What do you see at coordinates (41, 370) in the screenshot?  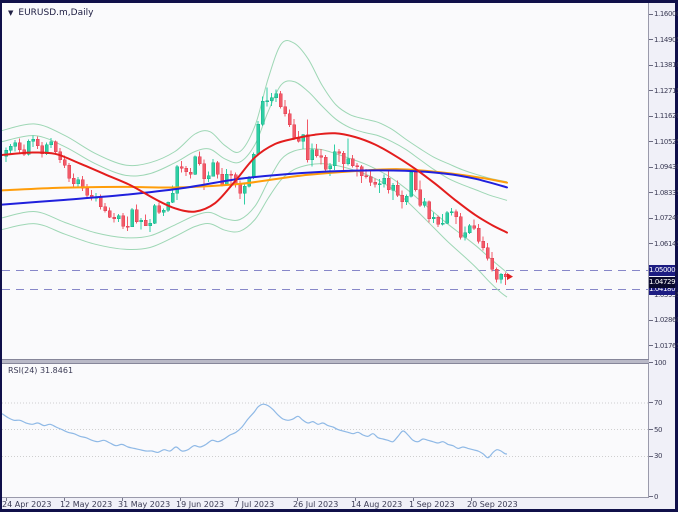 I see `rsi-label: RSI(24) 31.8461` at bounding box center [41, 370].